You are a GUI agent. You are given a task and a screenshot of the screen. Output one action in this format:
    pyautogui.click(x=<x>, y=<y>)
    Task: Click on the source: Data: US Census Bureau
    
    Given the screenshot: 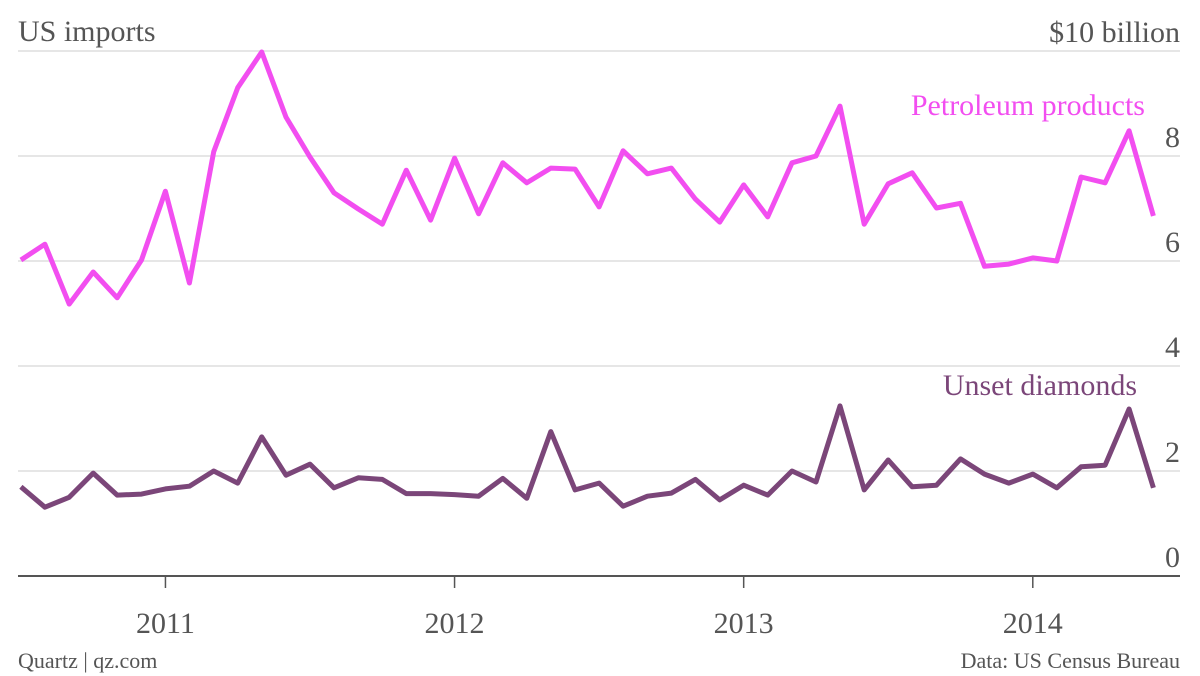 What is the action you would take?
    pyautogui.click(x=1070, y=660)
    